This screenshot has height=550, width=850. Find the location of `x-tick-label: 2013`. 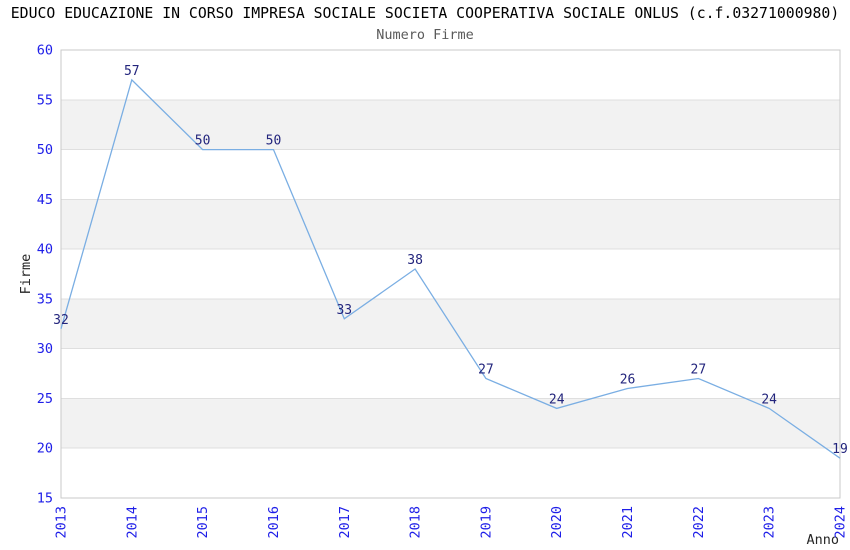

x-tick-label: 2013 is located at coordinates (62, 522).